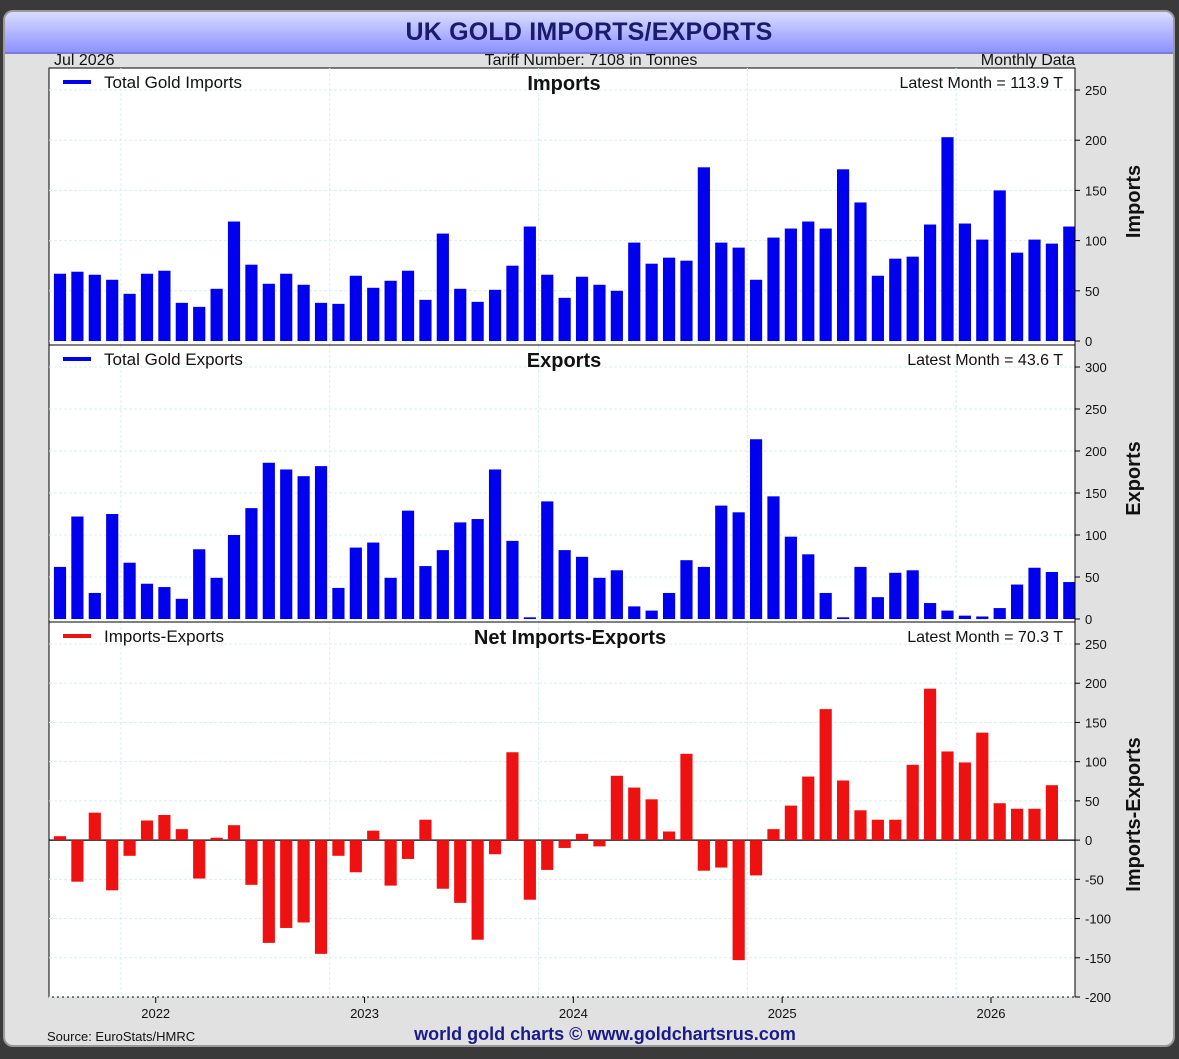 This screenshot has height=1059, width=1179. I want to click on panel-title: Exports, so click(564, 361).